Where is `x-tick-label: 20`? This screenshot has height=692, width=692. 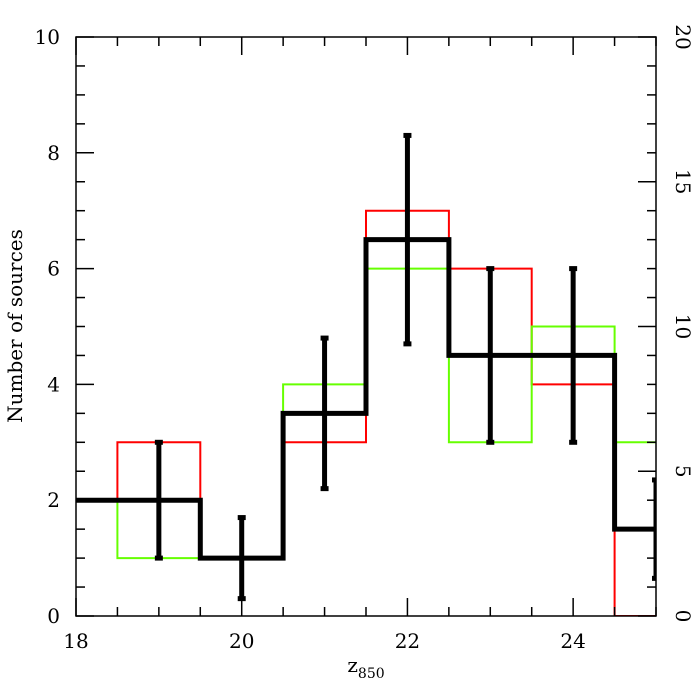
x-tick-label: 20 is located at coordinates (241, 641).